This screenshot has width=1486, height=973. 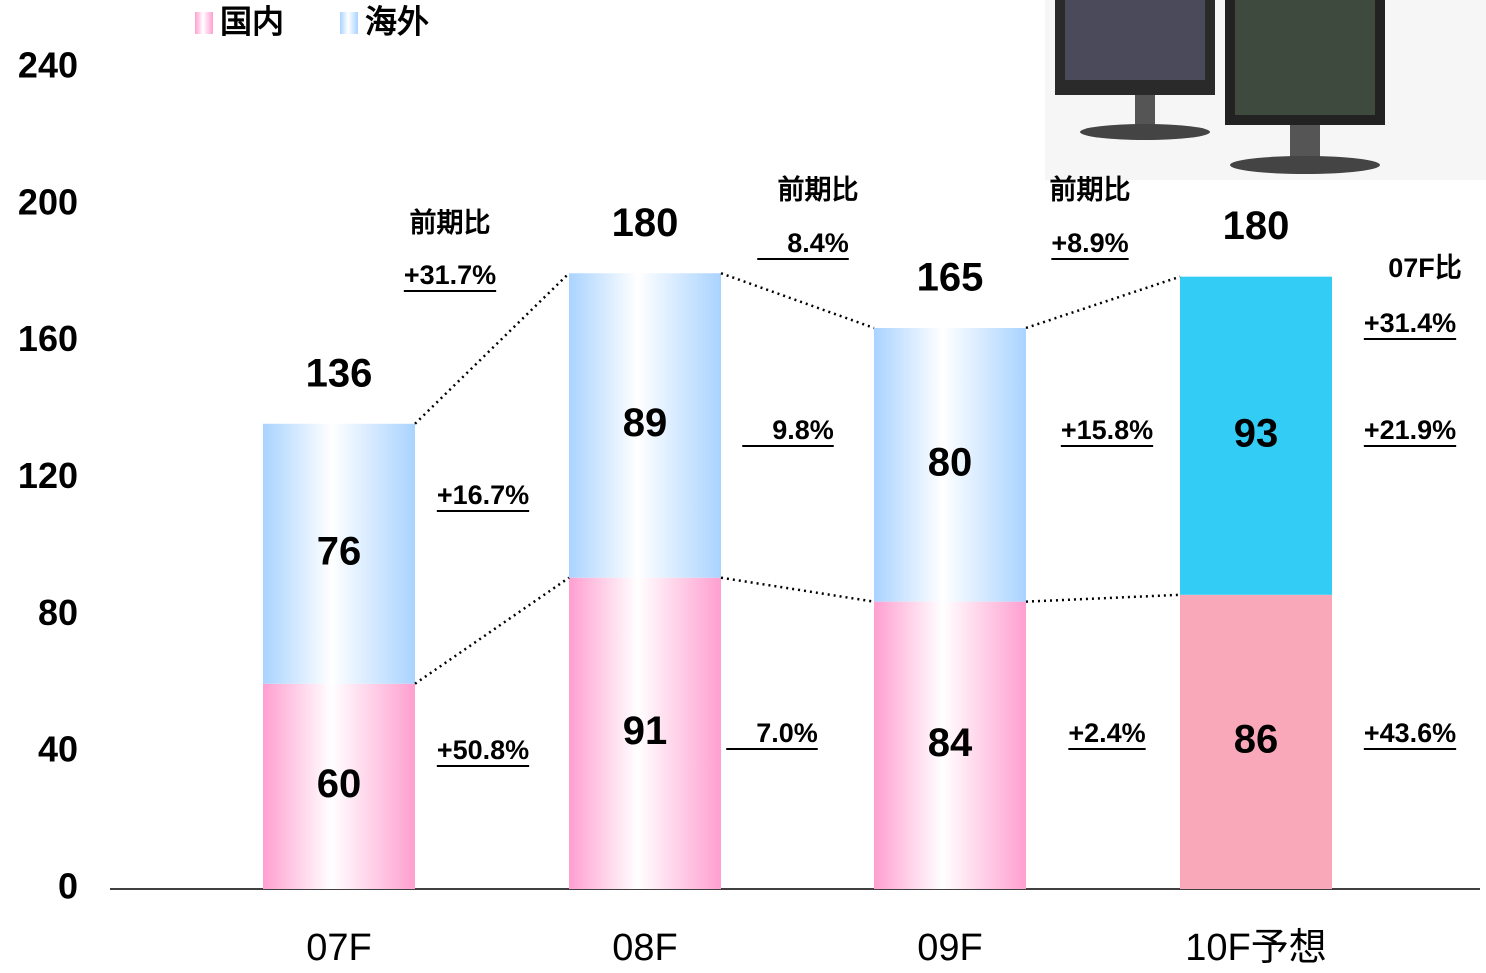 What do you see at coordinates (483, 750) in the screenshot?
I see `comparison-value: +50.8%` at bounding box center [483, 750].